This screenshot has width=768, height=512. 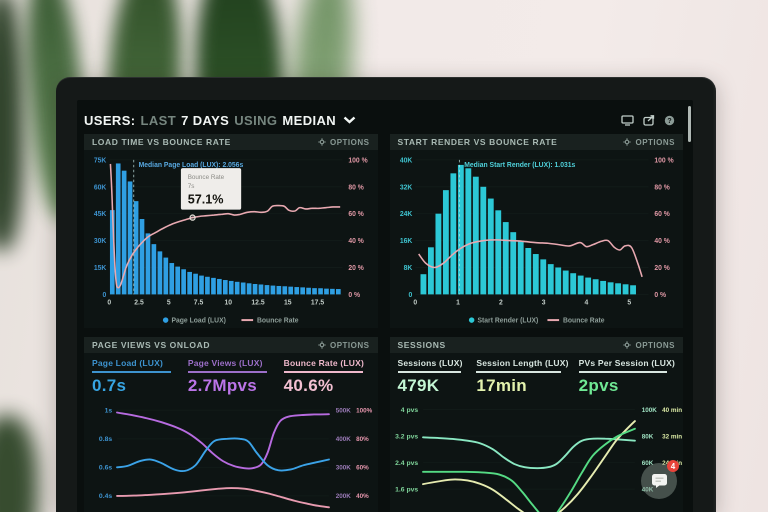 I want to click on metric-page-views: Page Views (LUX) 2.7Mpvs, so click(x=230, y=377).